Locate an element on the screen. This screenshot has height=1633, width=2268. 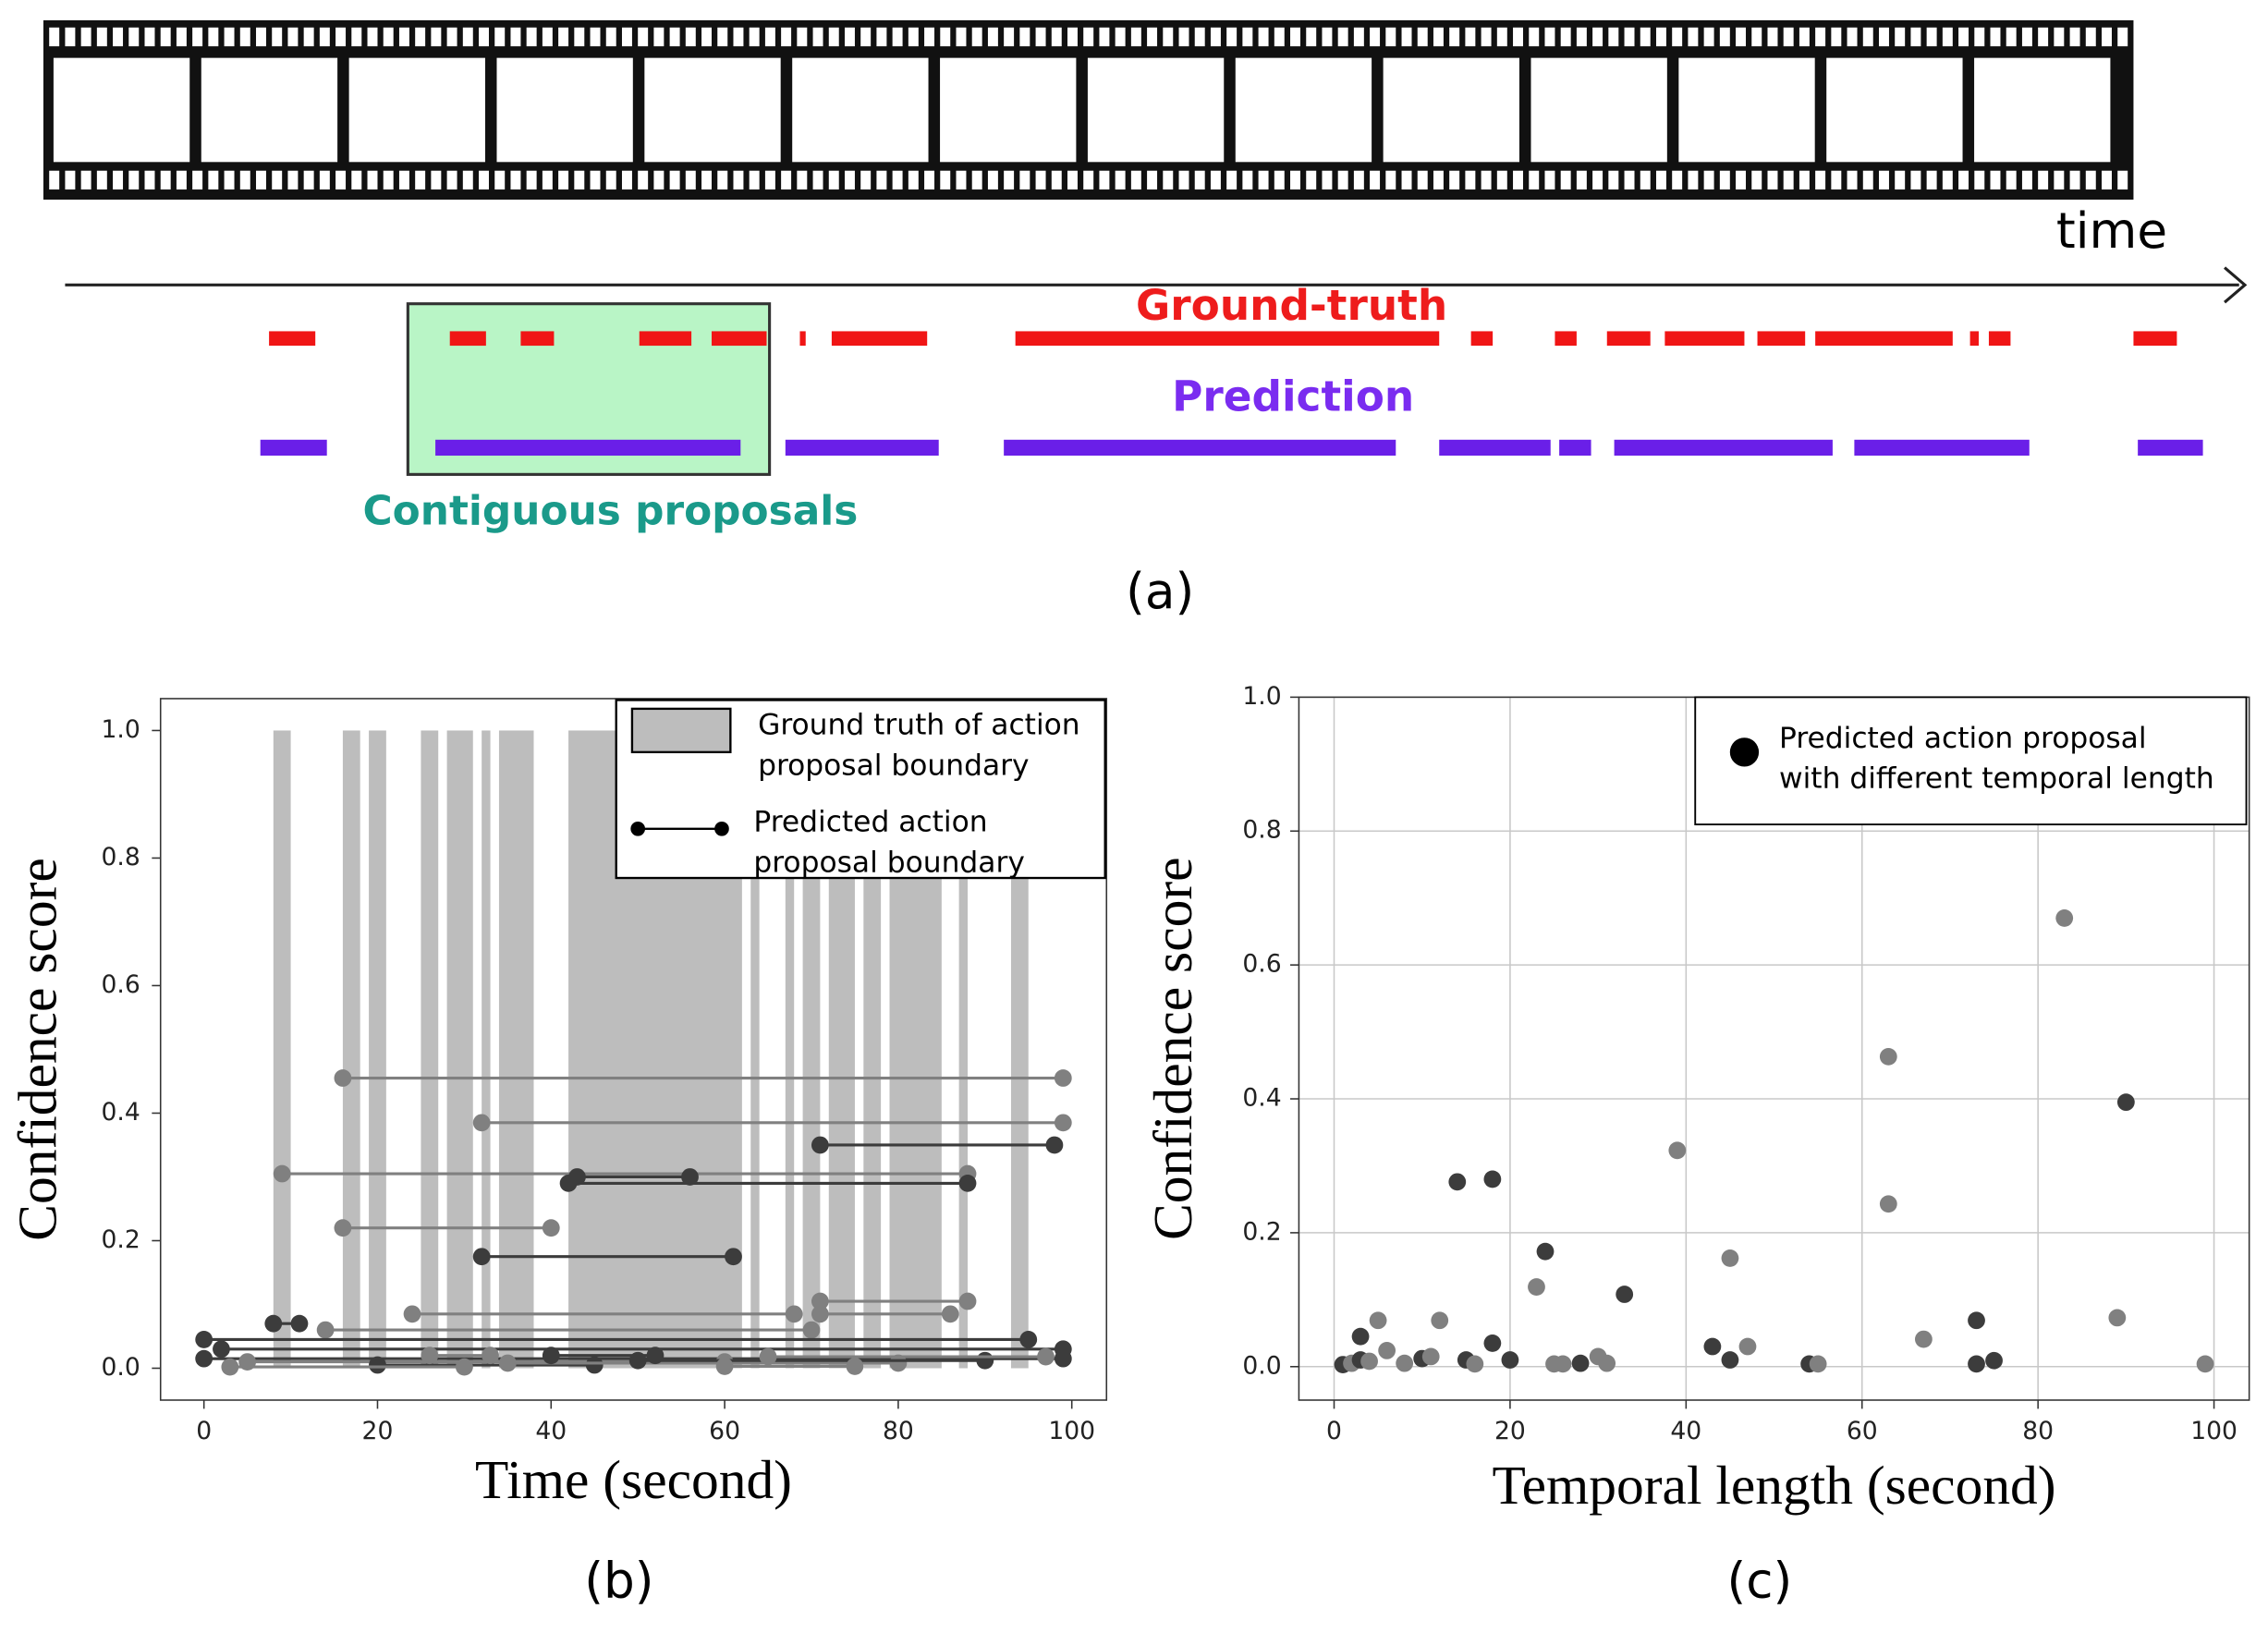
legend-box is located at coordinates (1971, 761).